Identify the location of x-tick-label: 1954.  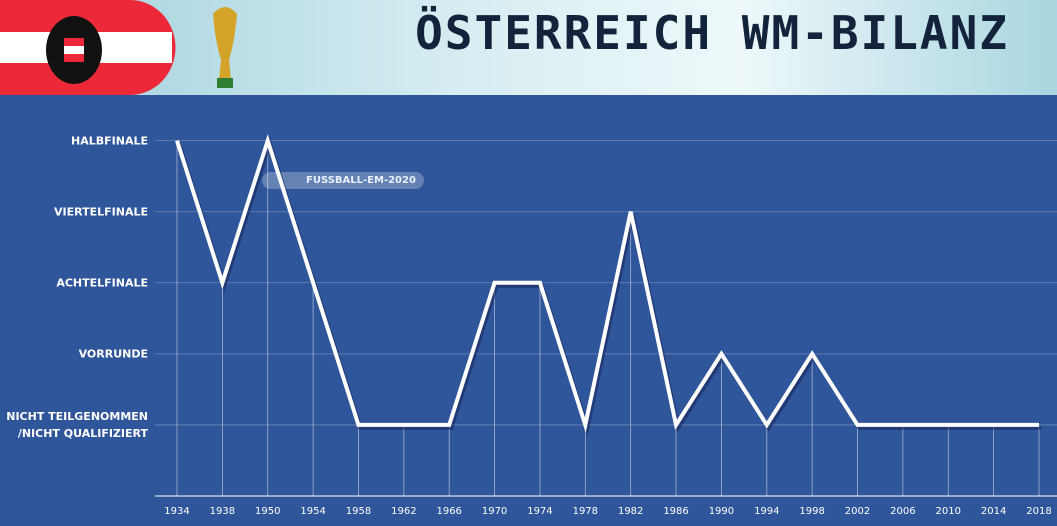
(312, 511).